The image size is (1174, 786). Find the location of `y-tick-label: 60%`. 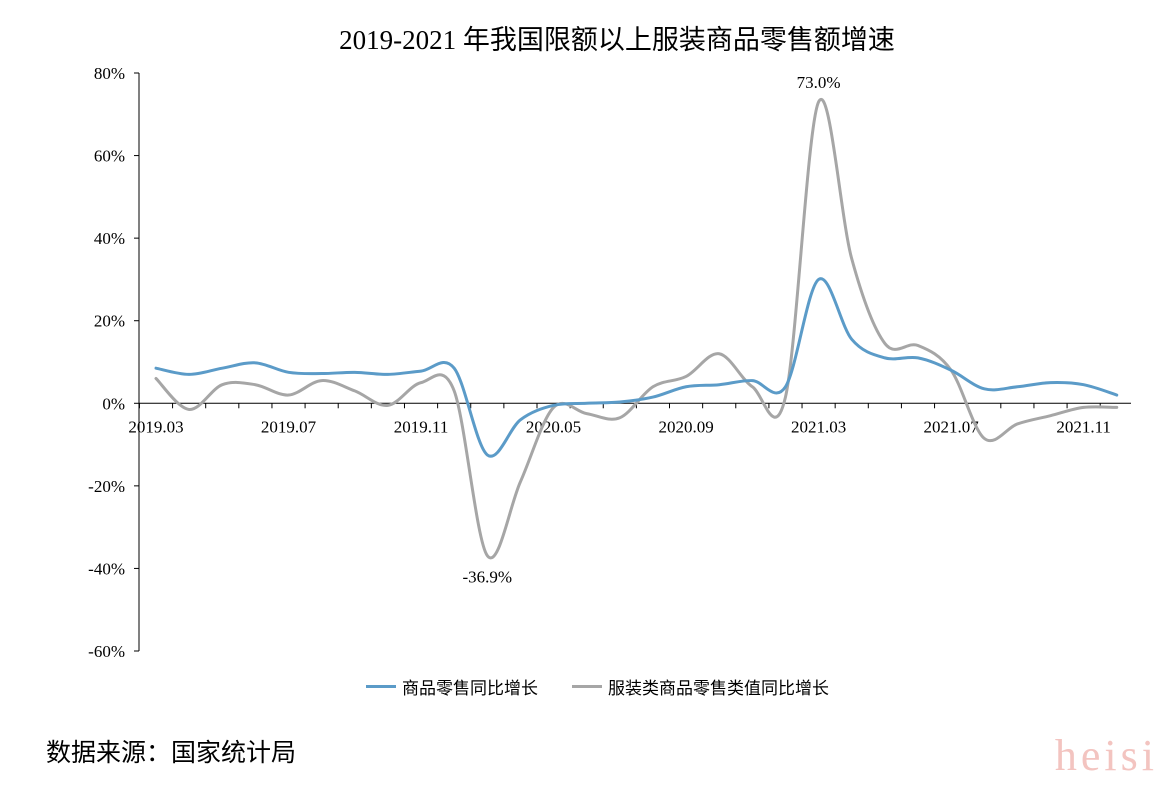

y-tick-label: 60% is located at coordinates (109, 156).